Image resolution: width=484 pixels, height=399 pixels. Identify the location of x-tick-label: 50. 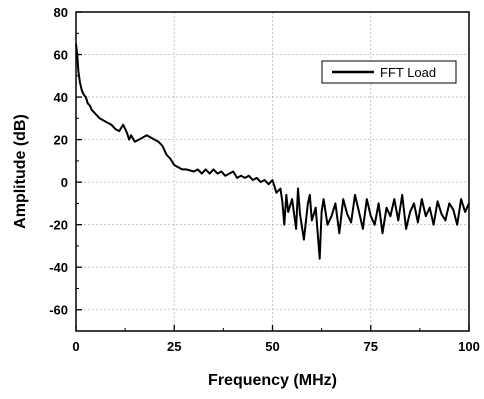
(272, 346).